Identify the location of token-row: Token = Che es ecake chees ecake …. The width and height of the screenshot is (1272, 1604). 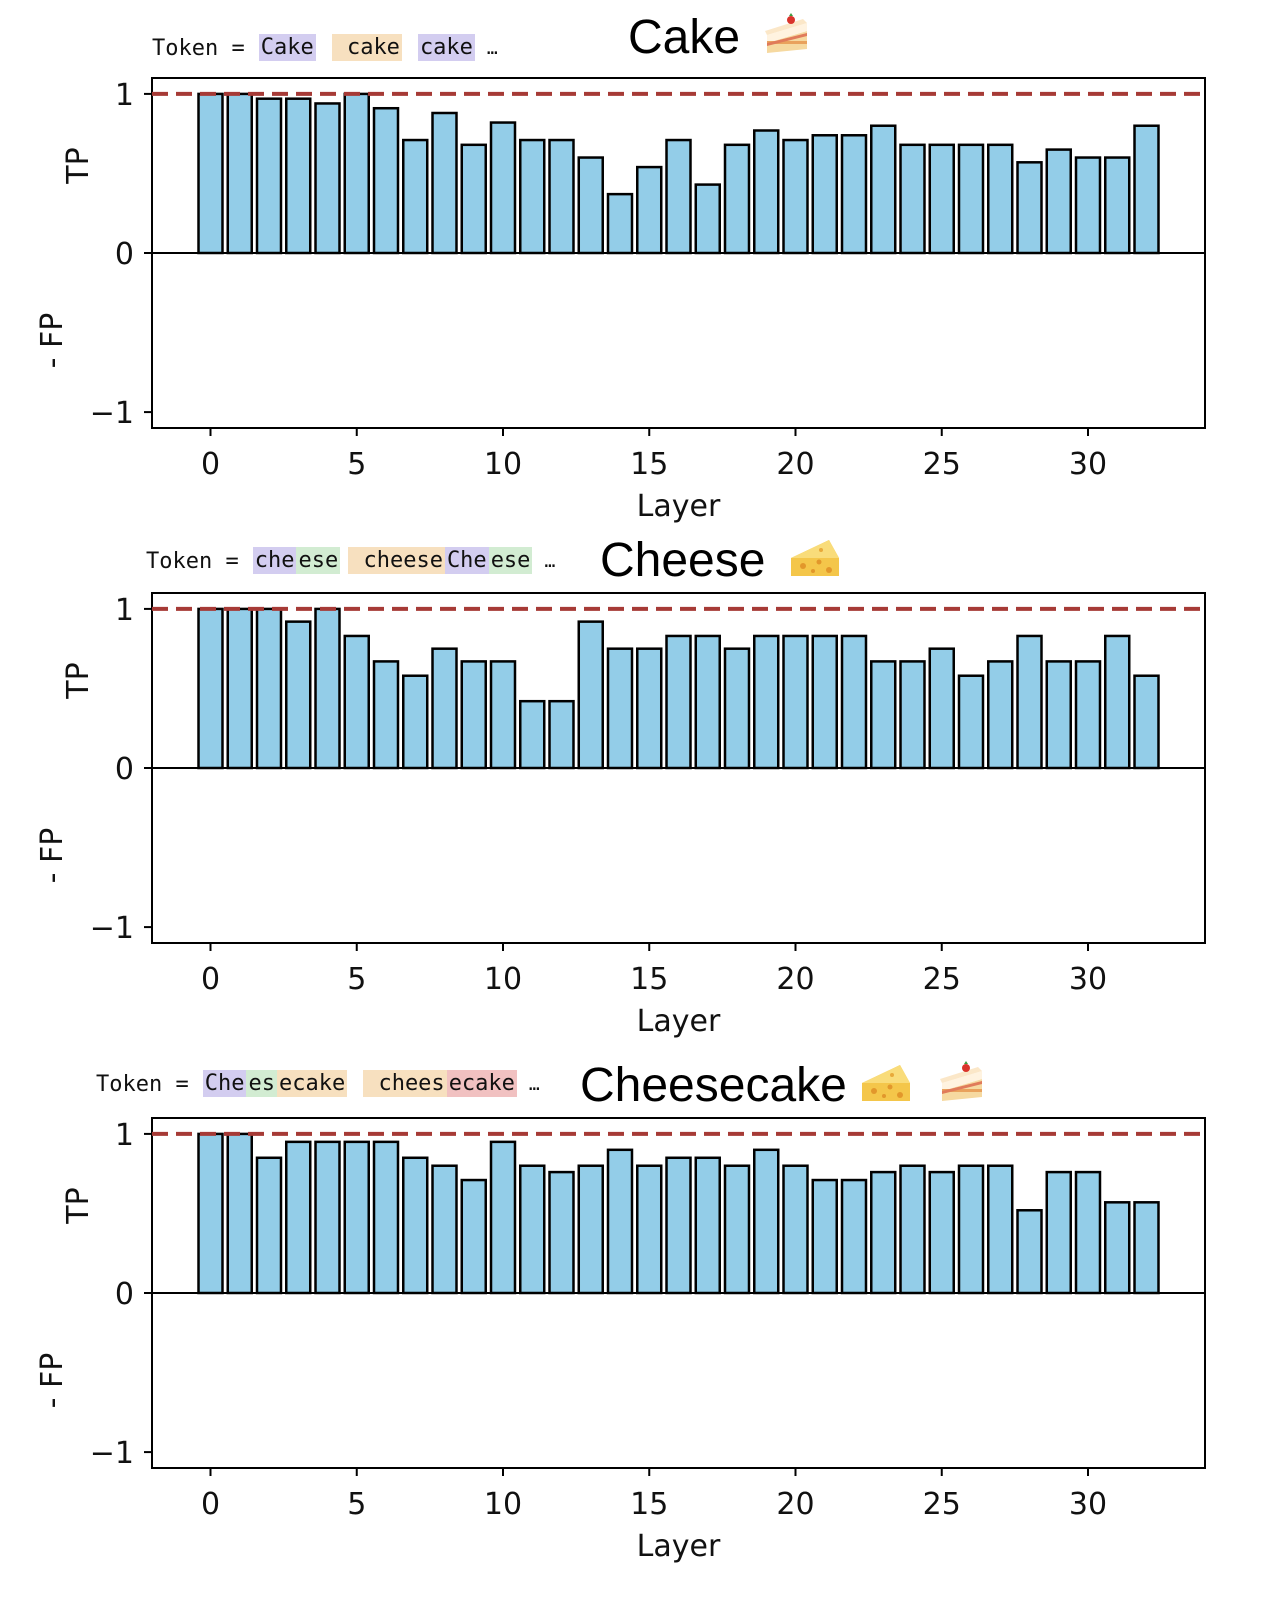
(318, 1084).